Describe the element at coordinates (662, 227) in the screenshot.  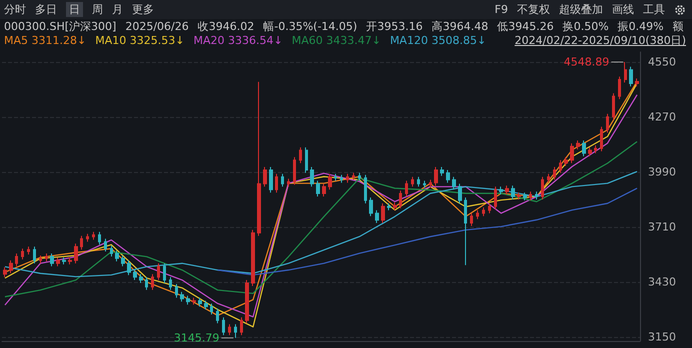
I see `y-tick-label: 3710` at that location.